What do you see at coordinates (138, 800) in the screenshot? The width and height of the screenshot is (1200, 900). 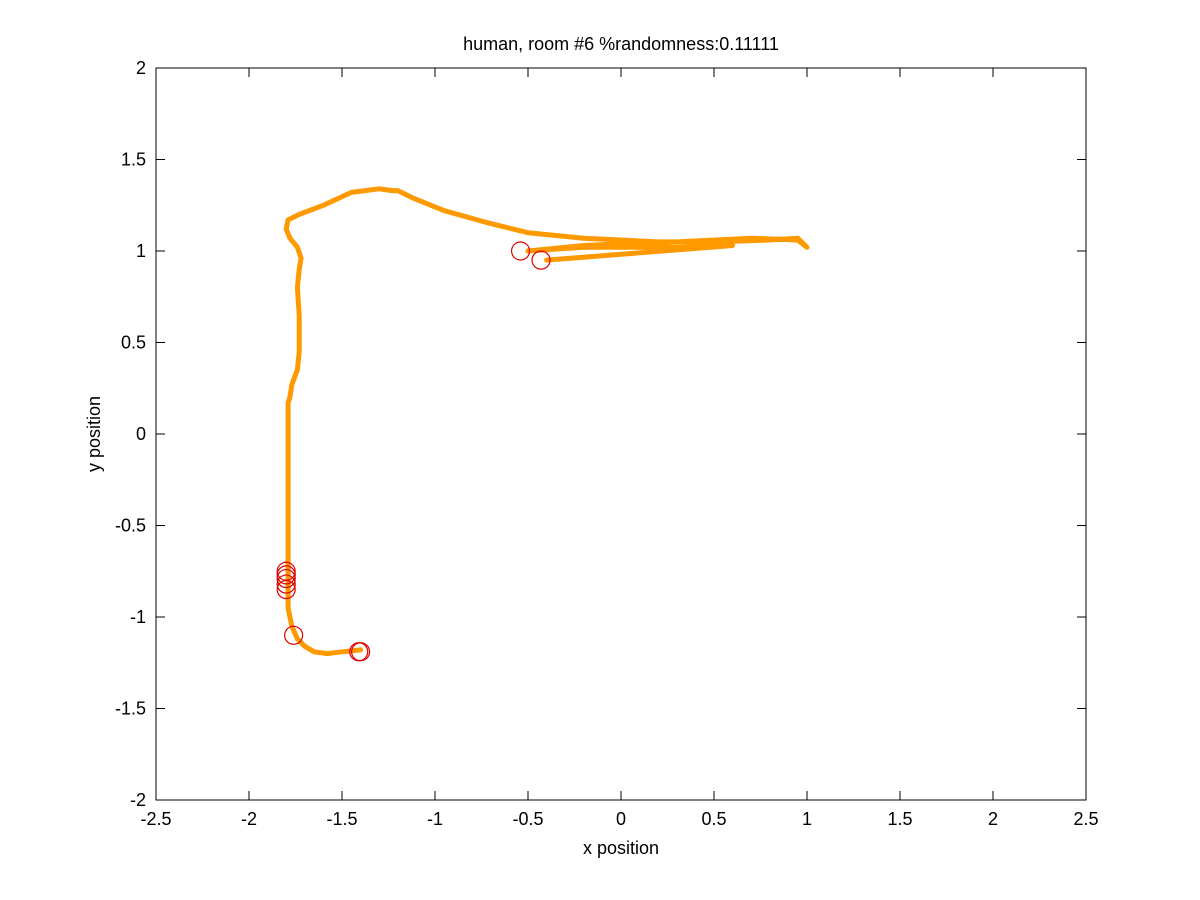 I see `y-tick-label: -2` at bounding box center [138, 800].